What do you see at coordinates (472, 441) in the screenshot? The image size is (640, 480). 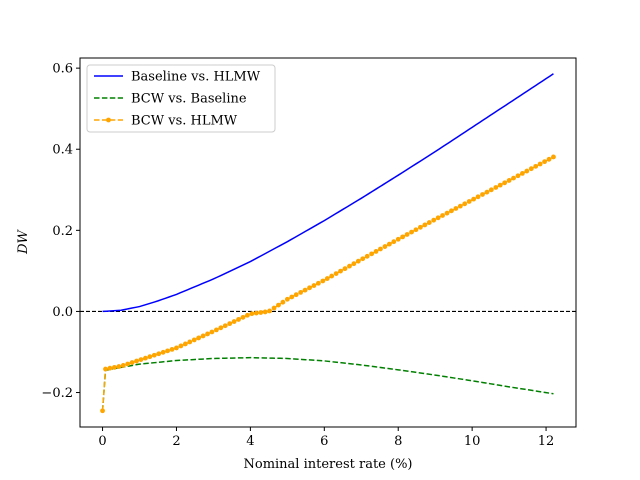 I see `x-tick-label: 10` at bounding box center [472, 441].